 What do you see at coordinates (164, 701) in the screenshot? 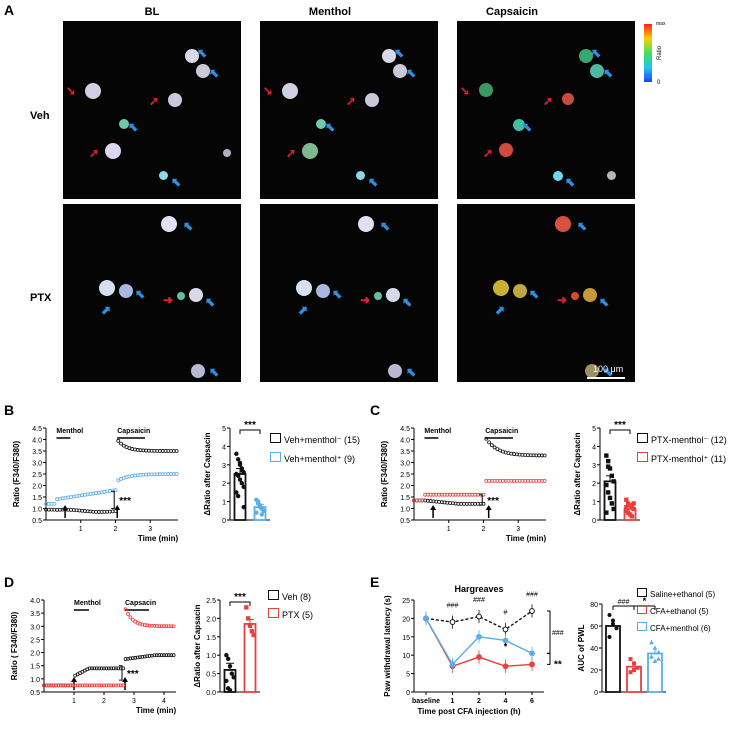
I see `x-tick-label: 4` at bounding box center [164, 701].